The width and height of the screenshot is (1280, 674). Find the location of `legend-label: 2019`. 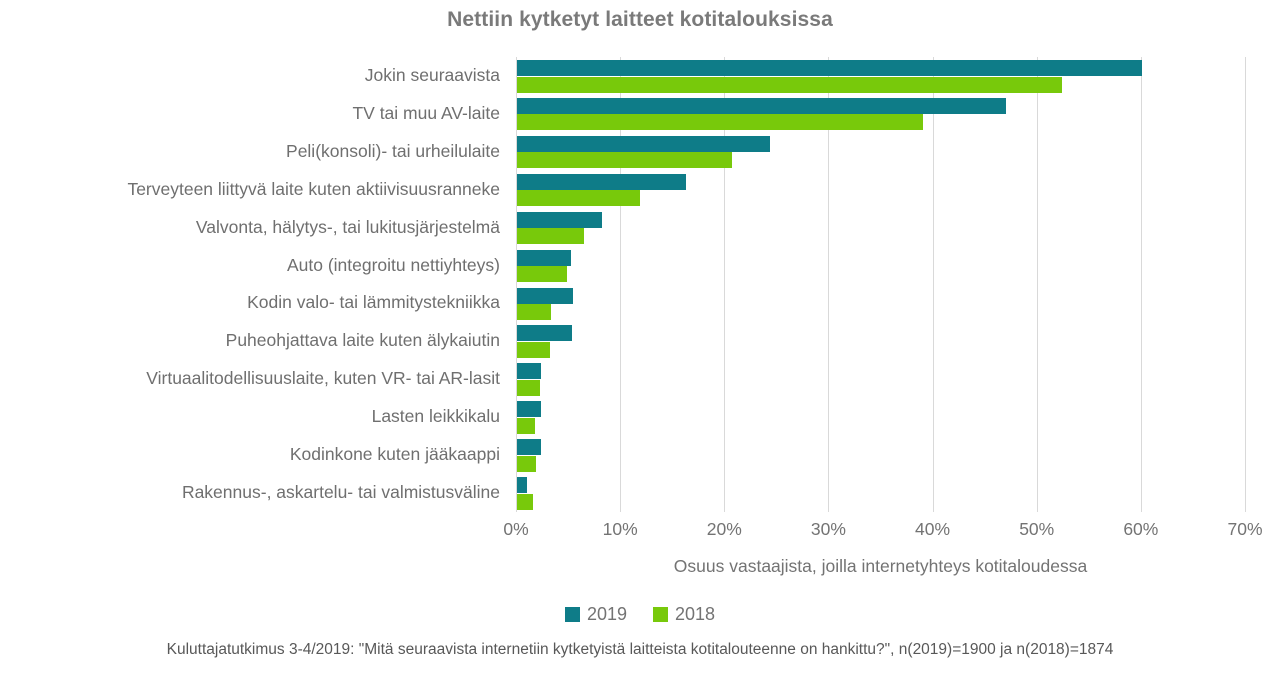

legend-label: 2019 is located at coordinates (606, 614).